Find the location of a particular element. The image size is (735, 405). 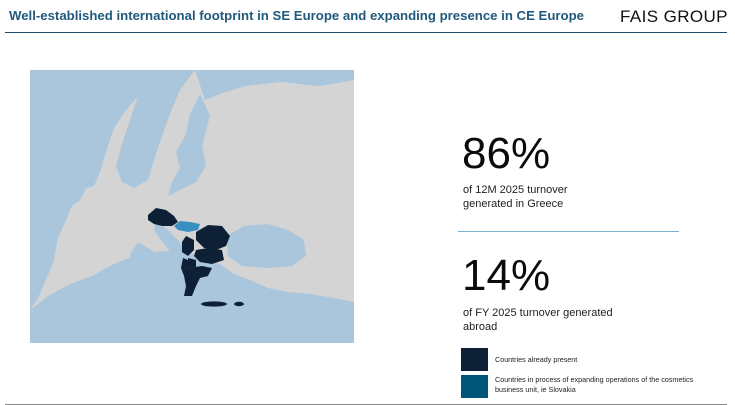

country-bulgaria is located at coordinates (209, 256).